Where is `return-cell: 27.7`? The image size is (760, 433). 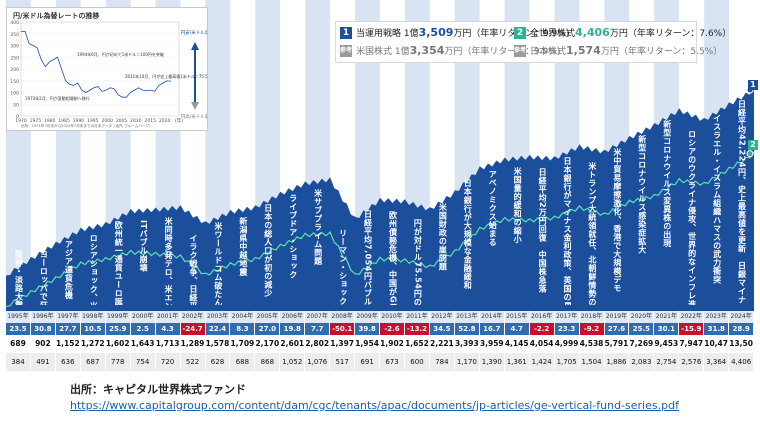
return-cell: 27.7 is located at coordinates (68, 329).